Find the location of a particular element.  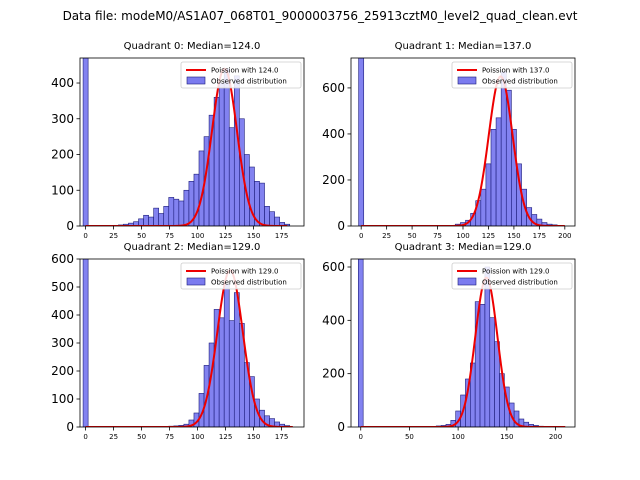

bars is located at coordinates (186, 343).